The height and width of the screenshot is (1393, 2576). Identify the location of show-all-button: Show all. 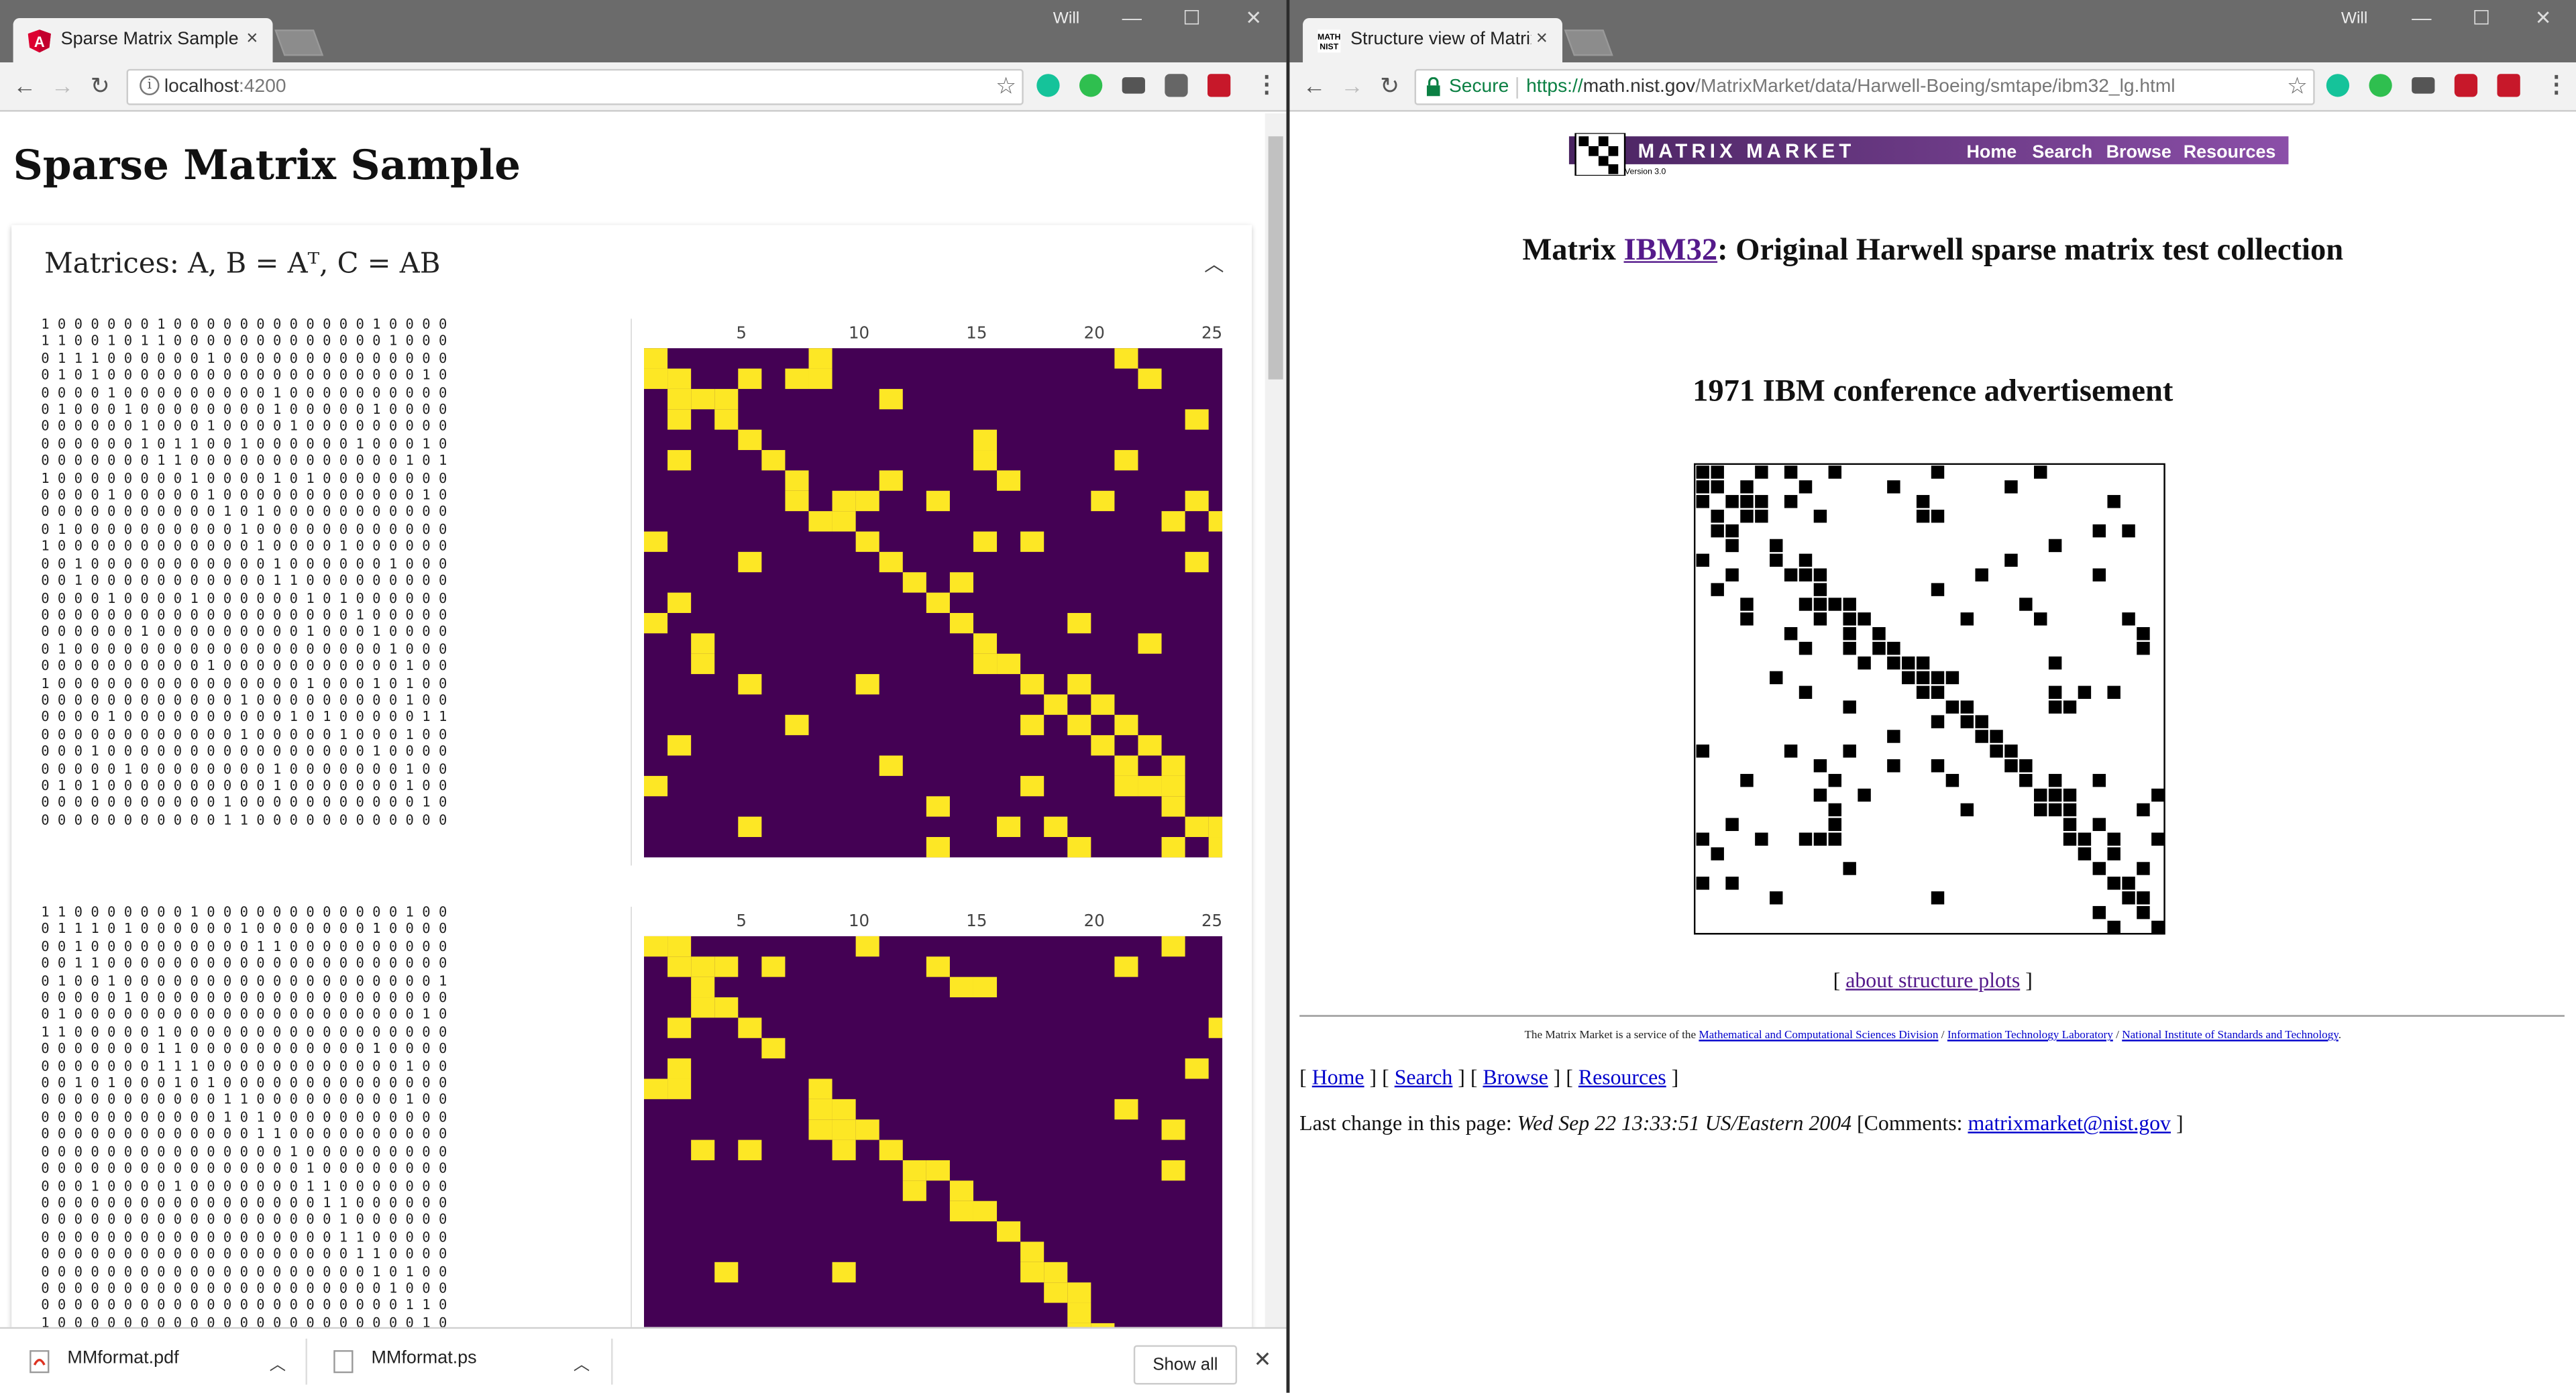
(1185, 1365).